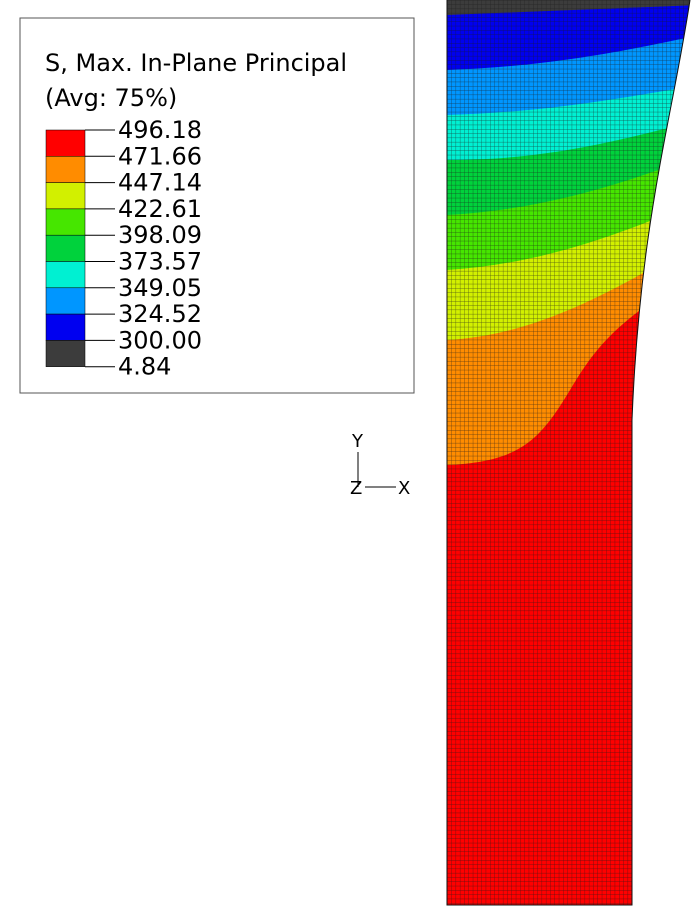  I want to click on legend-level: 471.66, so click(160, 156).